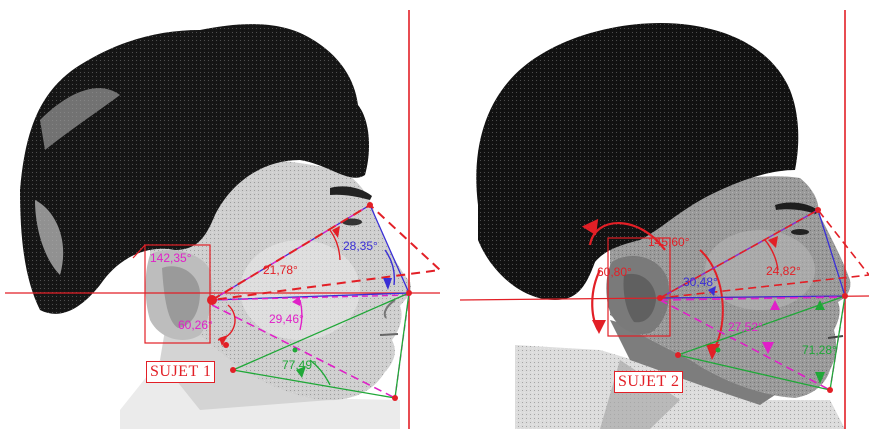 Image resolution: width=869 pixels, height=434 pixels. I want to click on angle-label: 71,28°, so click(819, 350).